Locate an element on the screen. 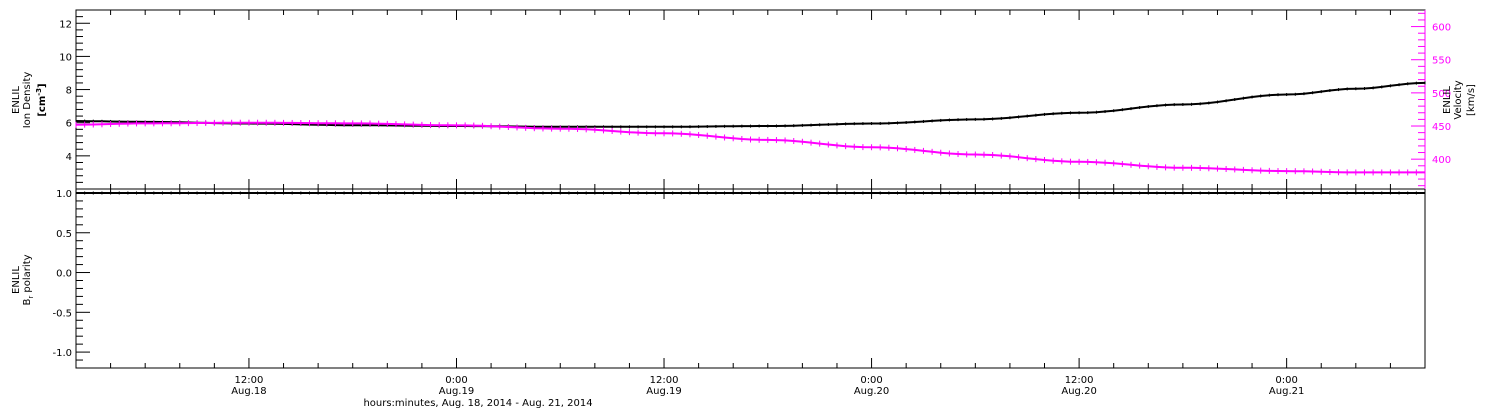 The height and width of the screenshot is (414, 1500). top-left-y-tick-label: 4 is located at coordinates (69, 157).